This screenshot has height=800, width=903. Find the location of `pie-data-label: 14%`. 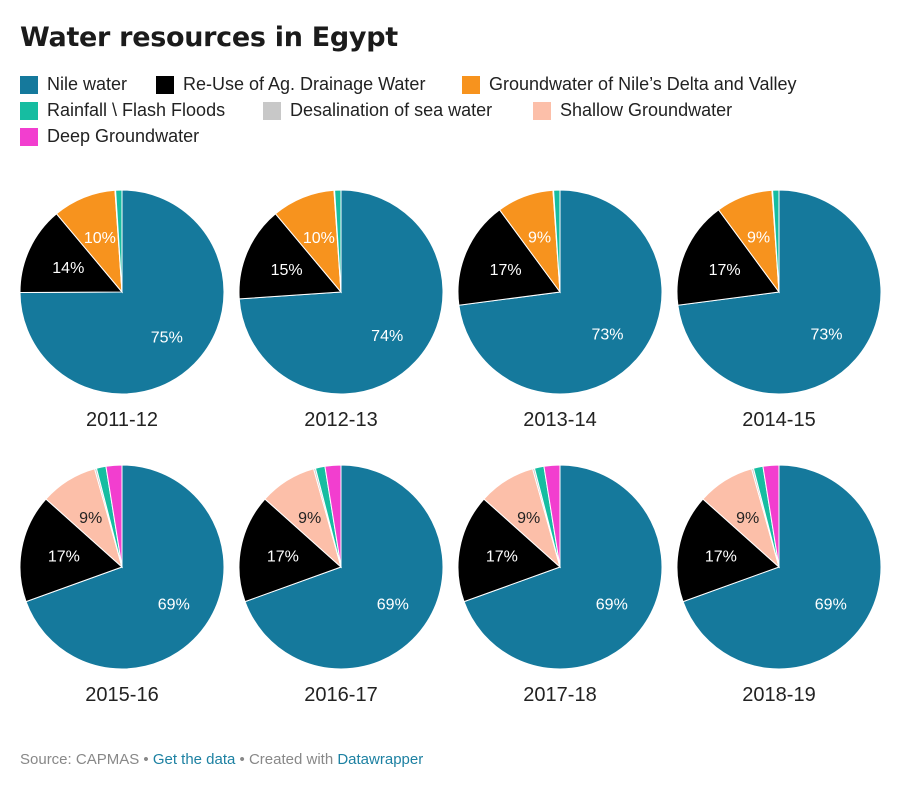

pie-data-label: 14% is located at coordinates (68, 268).